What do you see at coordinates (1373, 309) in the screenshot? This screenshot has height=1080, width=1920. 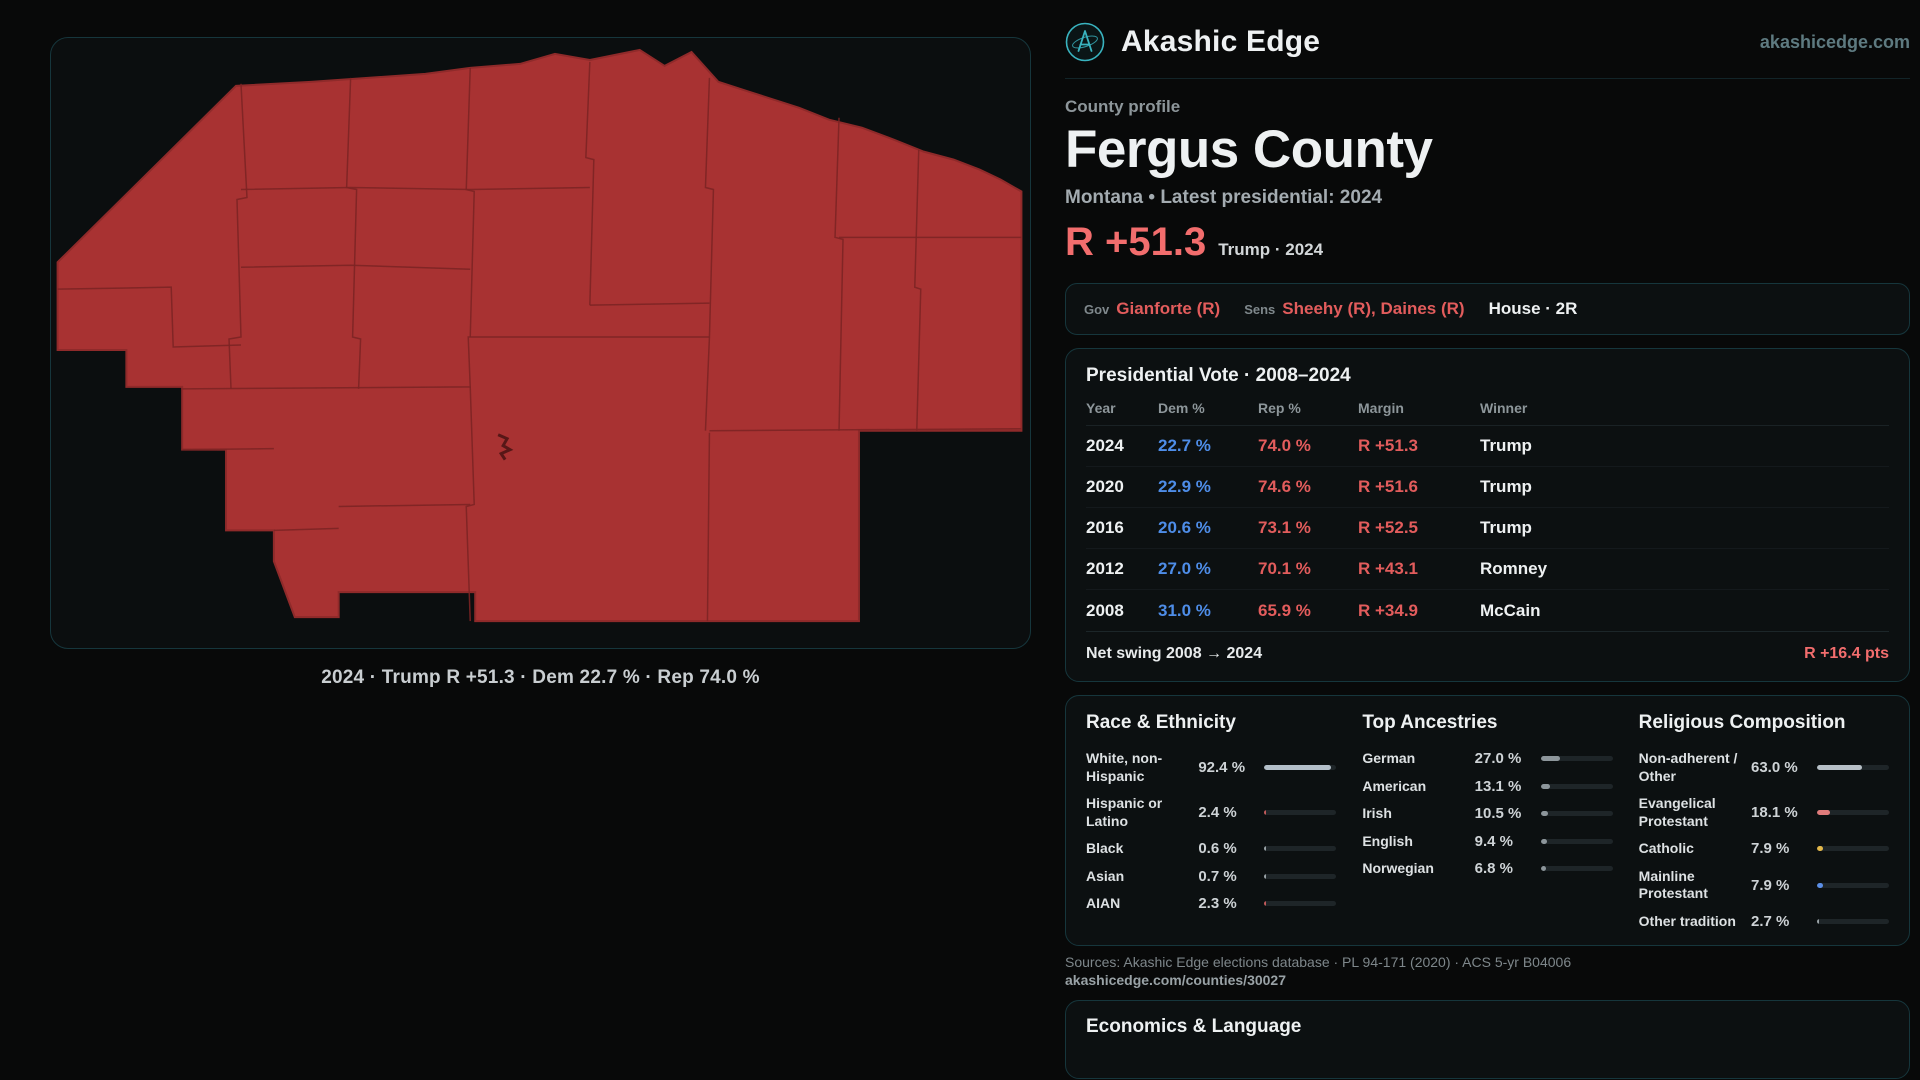 I see `sens-value: Sheehy (R), Daines (R)` at bounding box center [1373, 309].